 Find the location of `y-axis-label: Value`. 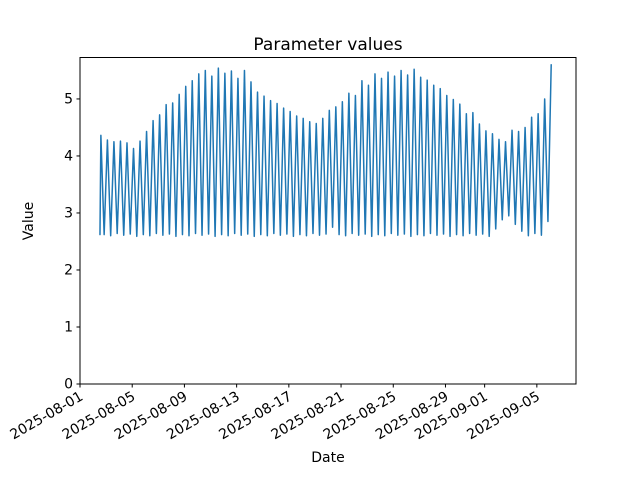

y-axis-label: Value is located at coordinates (29, 221).